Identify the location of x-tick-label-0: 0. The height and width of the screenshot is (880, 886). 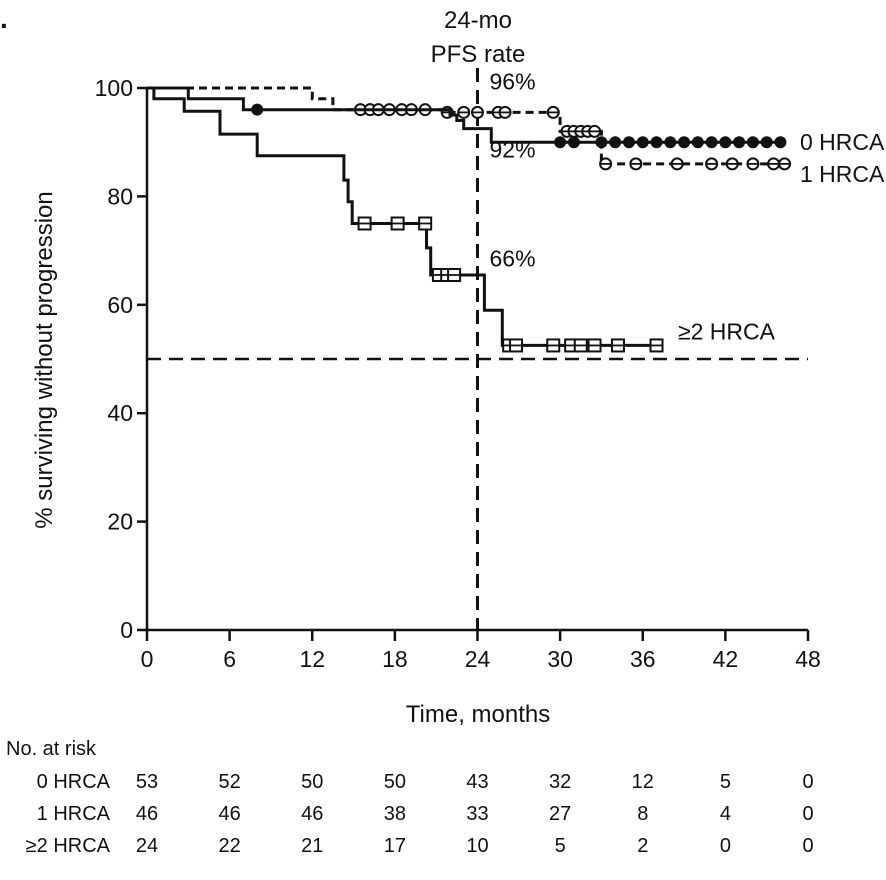
(147, 659).